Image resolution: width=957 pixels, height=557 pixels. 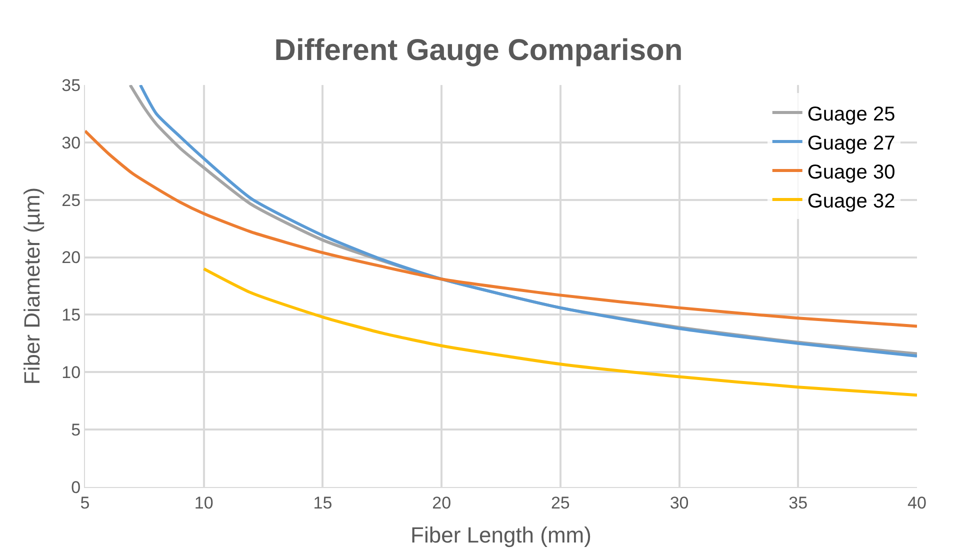 What do you see at coordinates (76, 430) in the screenshot?
I see `y-tick-label: 5` at bounding box center [76, 430].